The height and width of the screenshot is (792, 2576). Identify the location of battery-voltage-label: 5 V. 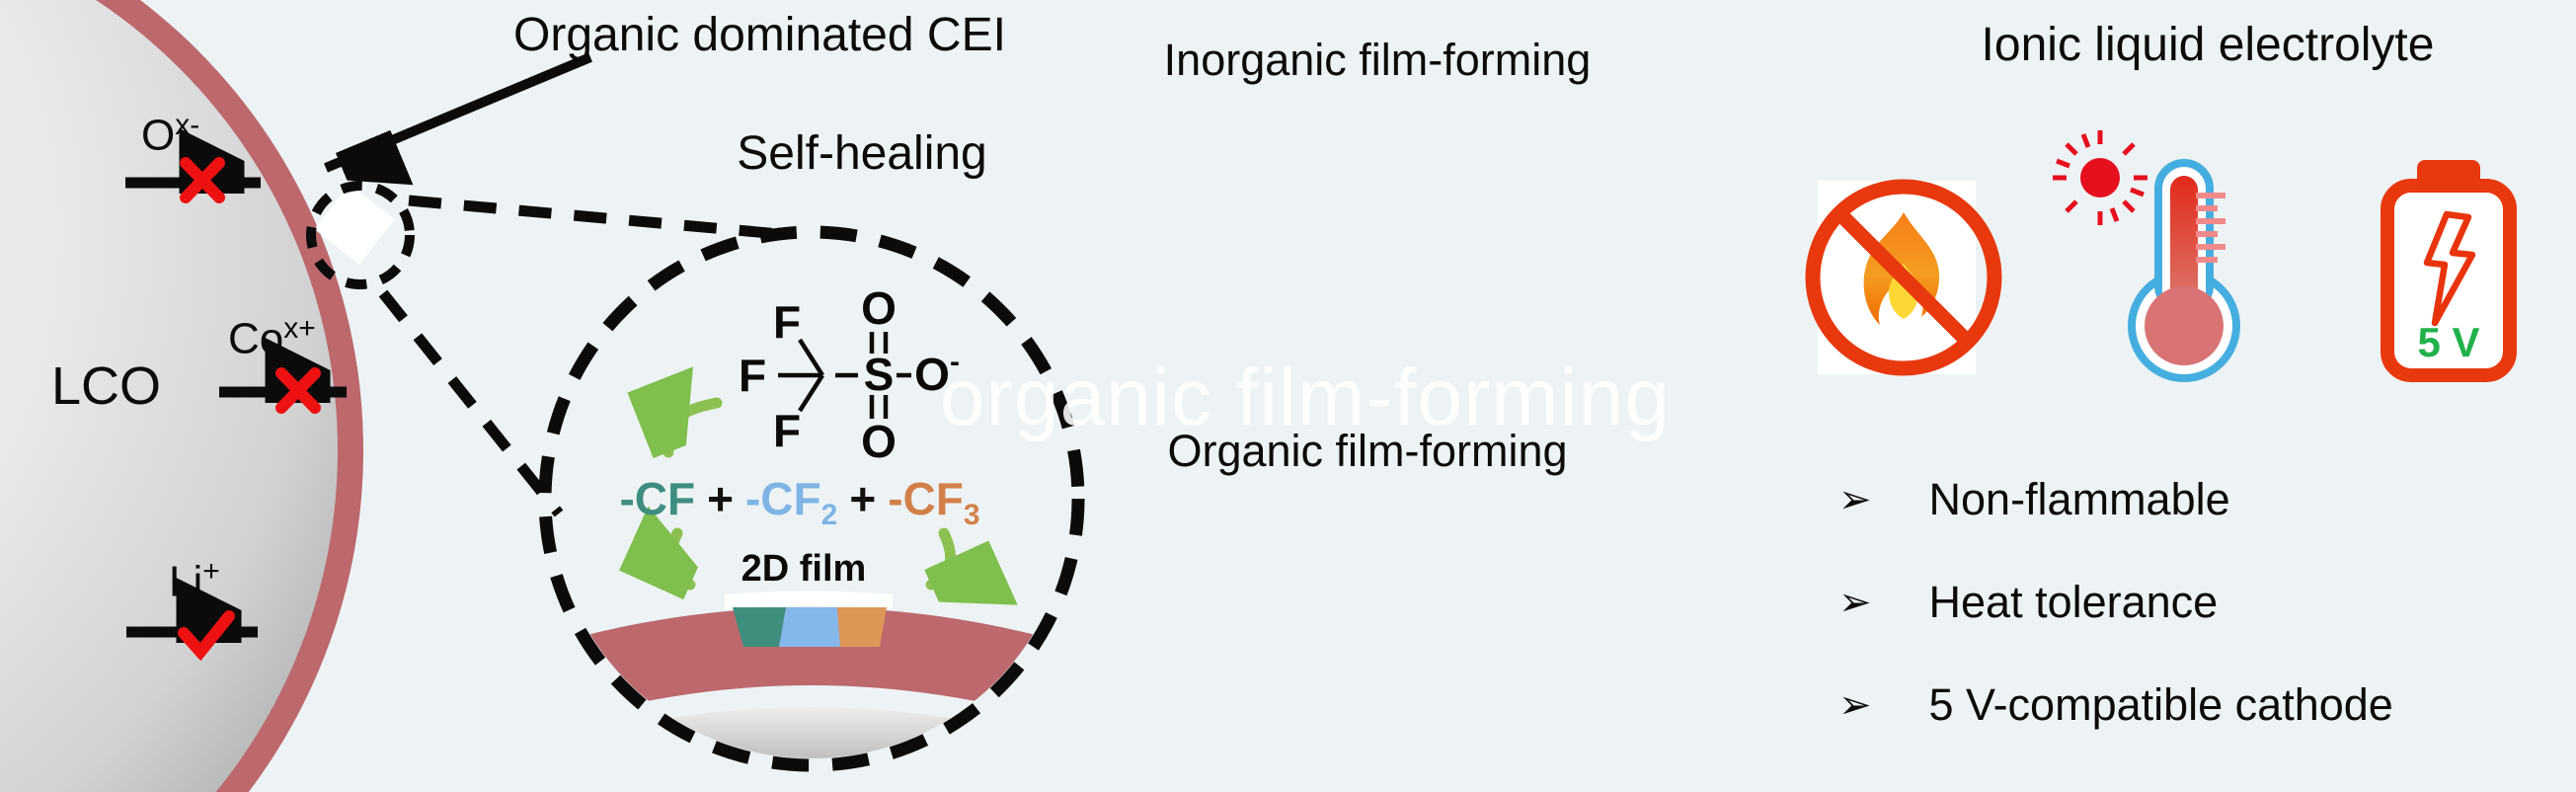
(2448, 342).